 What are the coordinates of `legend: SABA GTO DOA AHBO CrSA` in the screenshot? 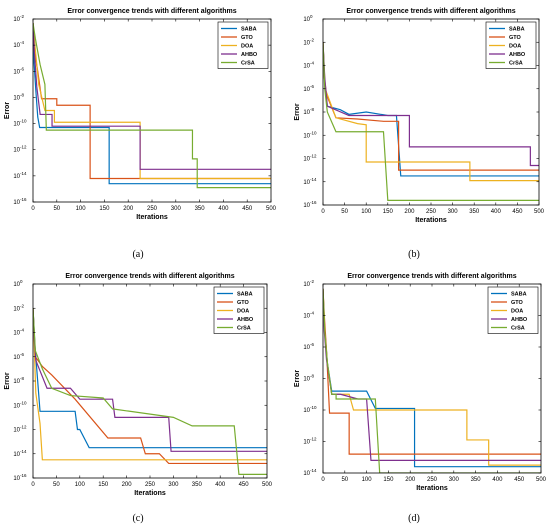 It's located at (243, 45).